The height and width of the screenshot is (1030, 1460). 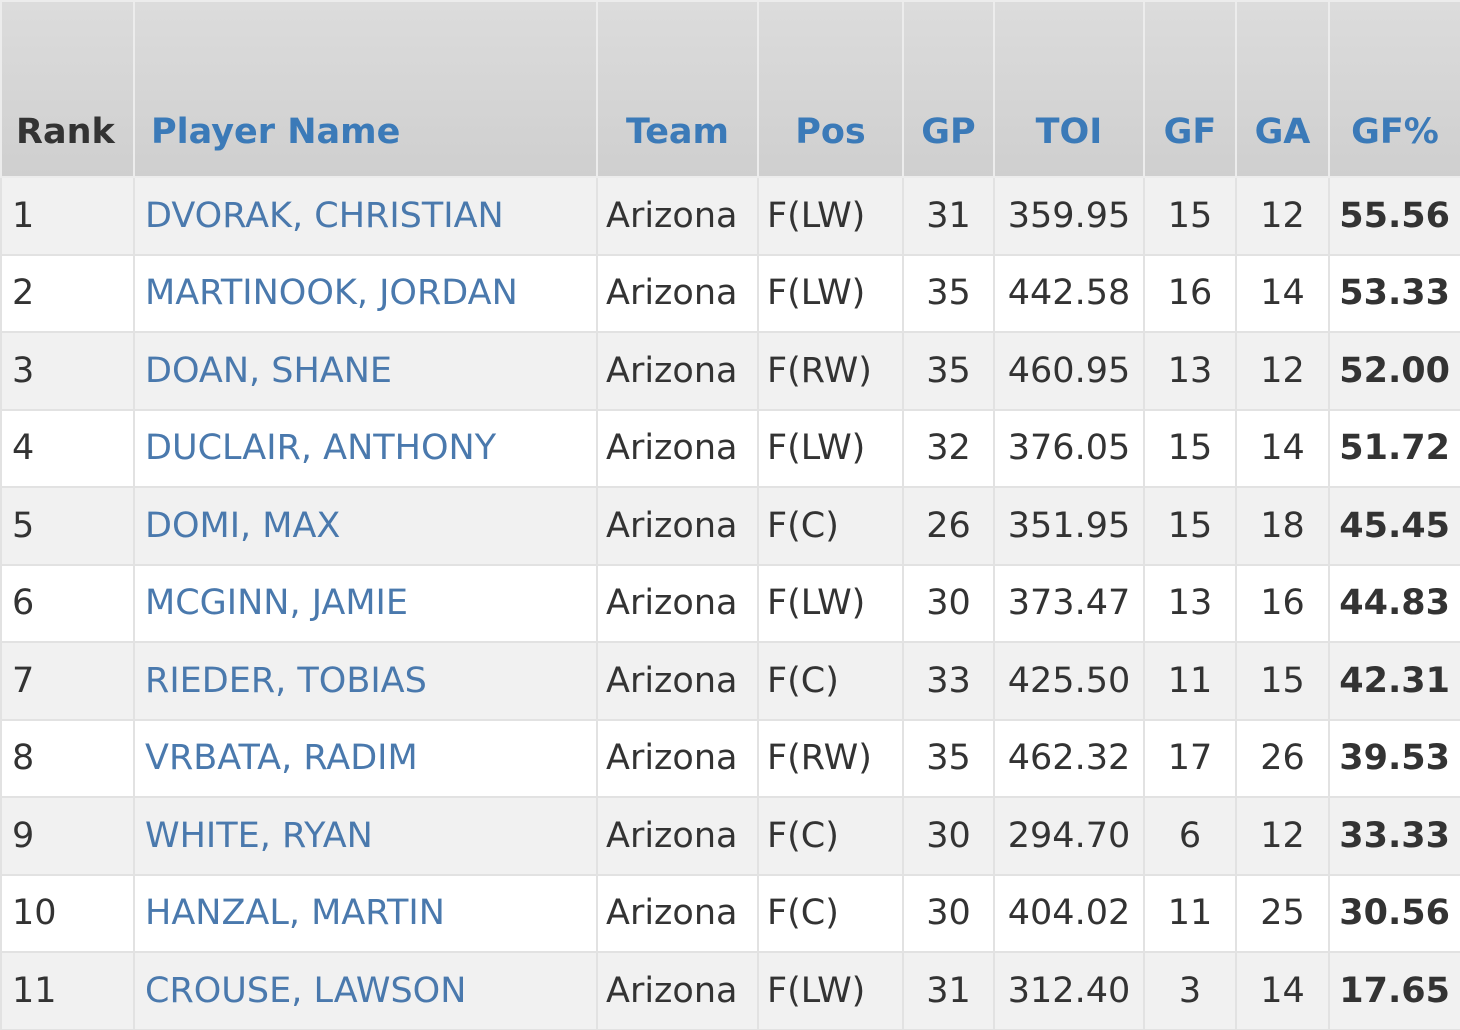 What do you see at coordinates (365, 293) in the screenshot?
I see `player-link: MARTINOOK, JORDAN` at bounding box center [365, 293].